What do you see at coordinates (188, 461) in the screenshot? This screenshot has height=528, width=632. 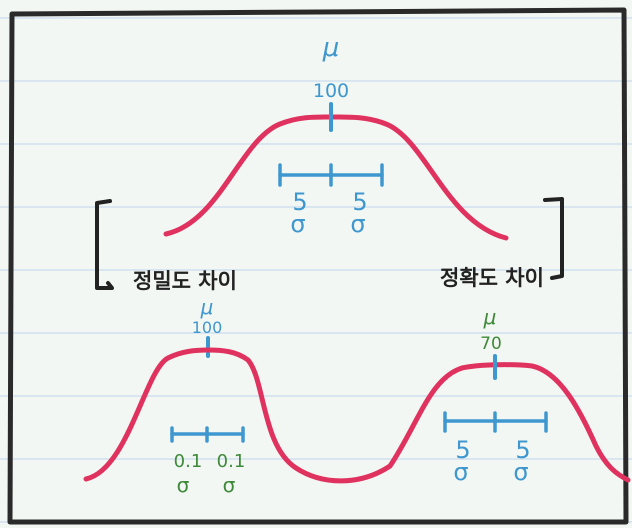 I see `bottom-left-left-sd-number: 0.1` at bounding box center [188, 461].